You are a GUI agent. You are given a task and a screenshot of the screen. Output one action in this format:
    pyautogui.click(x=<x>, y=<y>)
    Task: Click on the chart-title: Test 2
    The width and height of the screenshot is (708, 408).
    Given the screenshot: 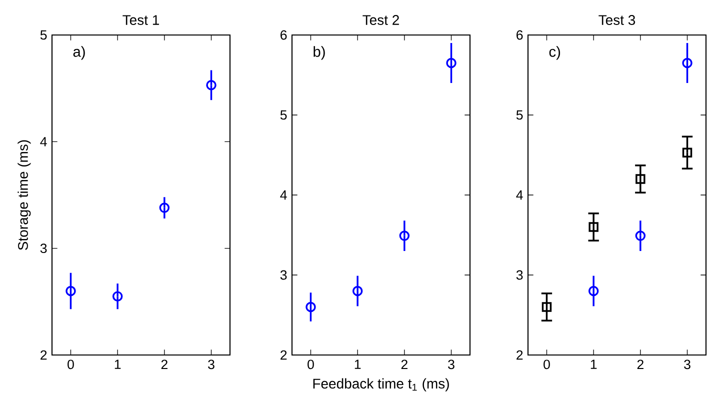 What is the action you would take?
    pyautogui.click(x=380, y=20)
    